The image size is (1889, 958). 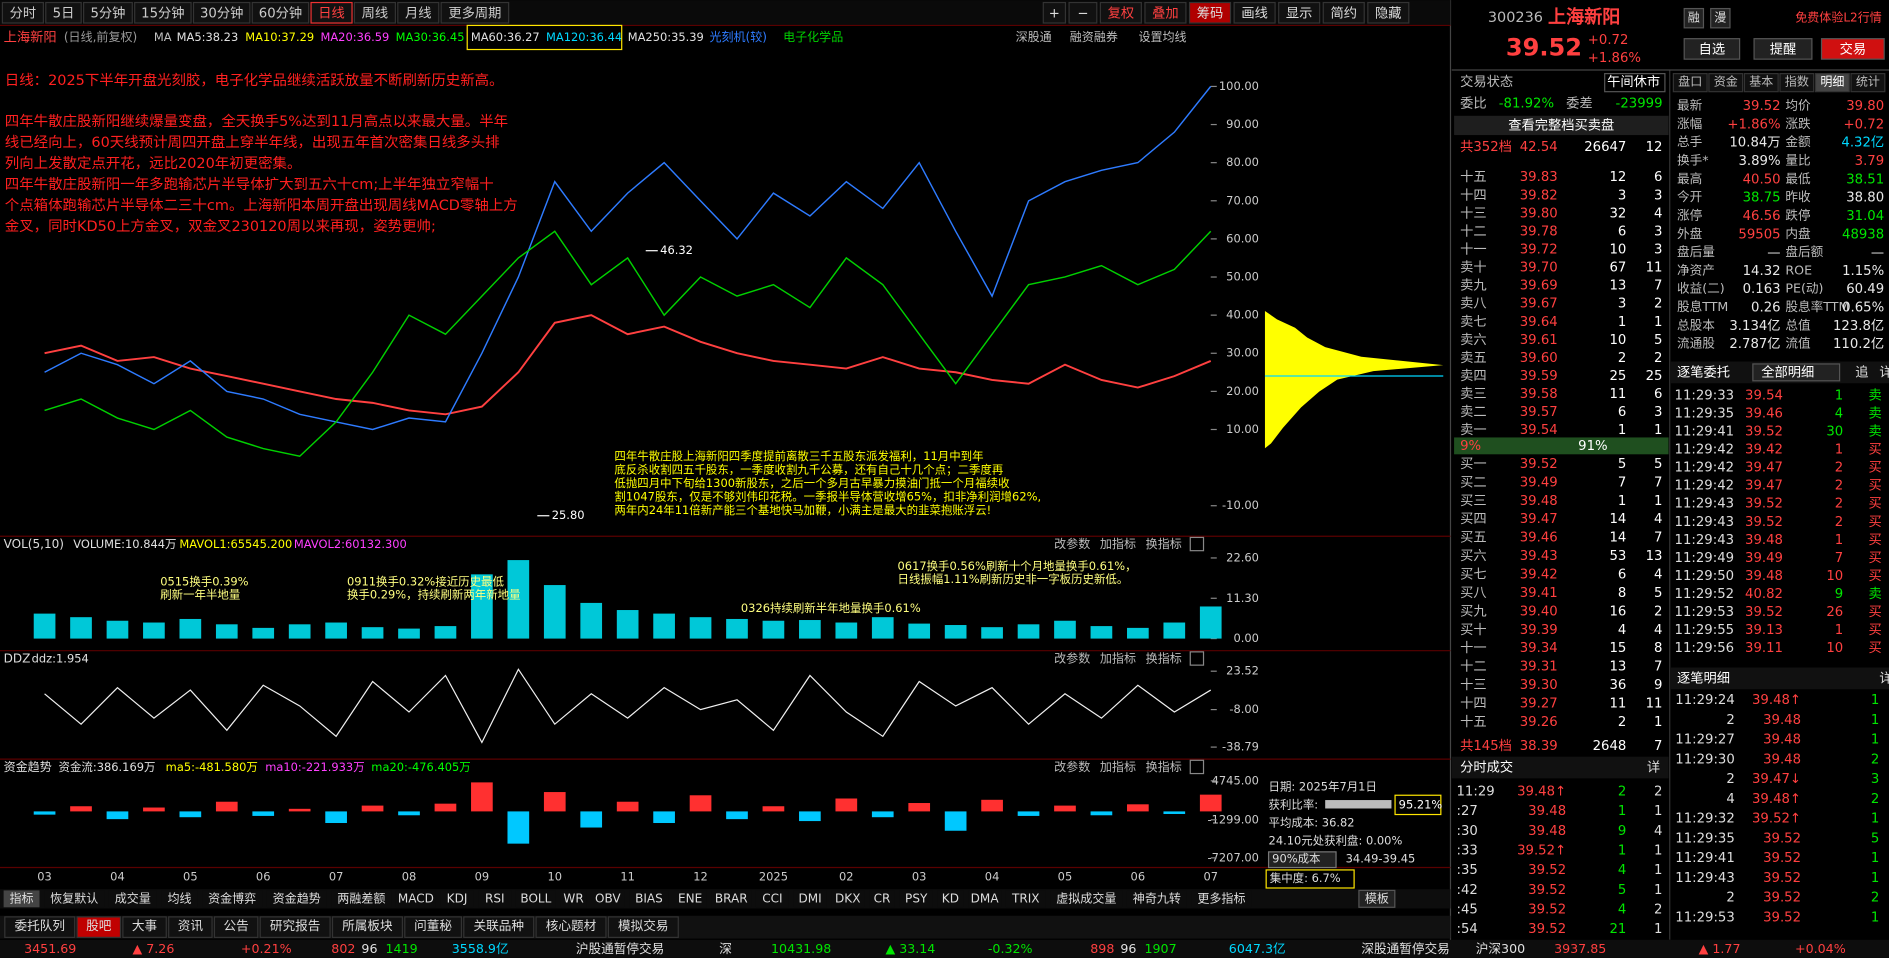 What do you see at coordinates (1302, 860) in the screenshot?
I see `cost-select` at bounding box center [1302, 860].